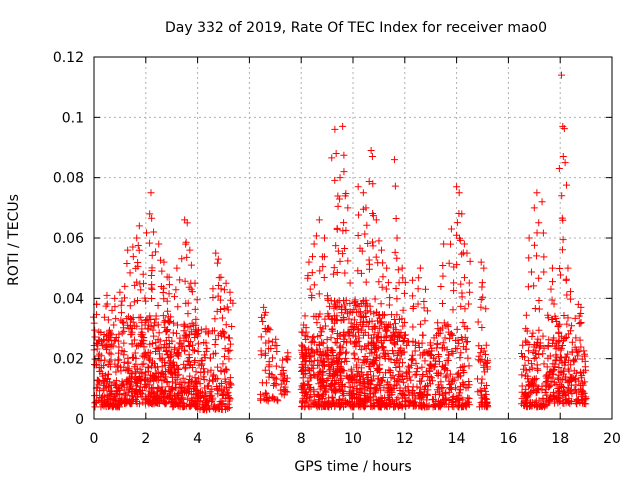 Image resolution: width=640 pixels, height=480 pixels. What do you see at coordinates (508, 439) in the screenshot?
I see `x-tick-label: 16` at bounding box center [508, 439].